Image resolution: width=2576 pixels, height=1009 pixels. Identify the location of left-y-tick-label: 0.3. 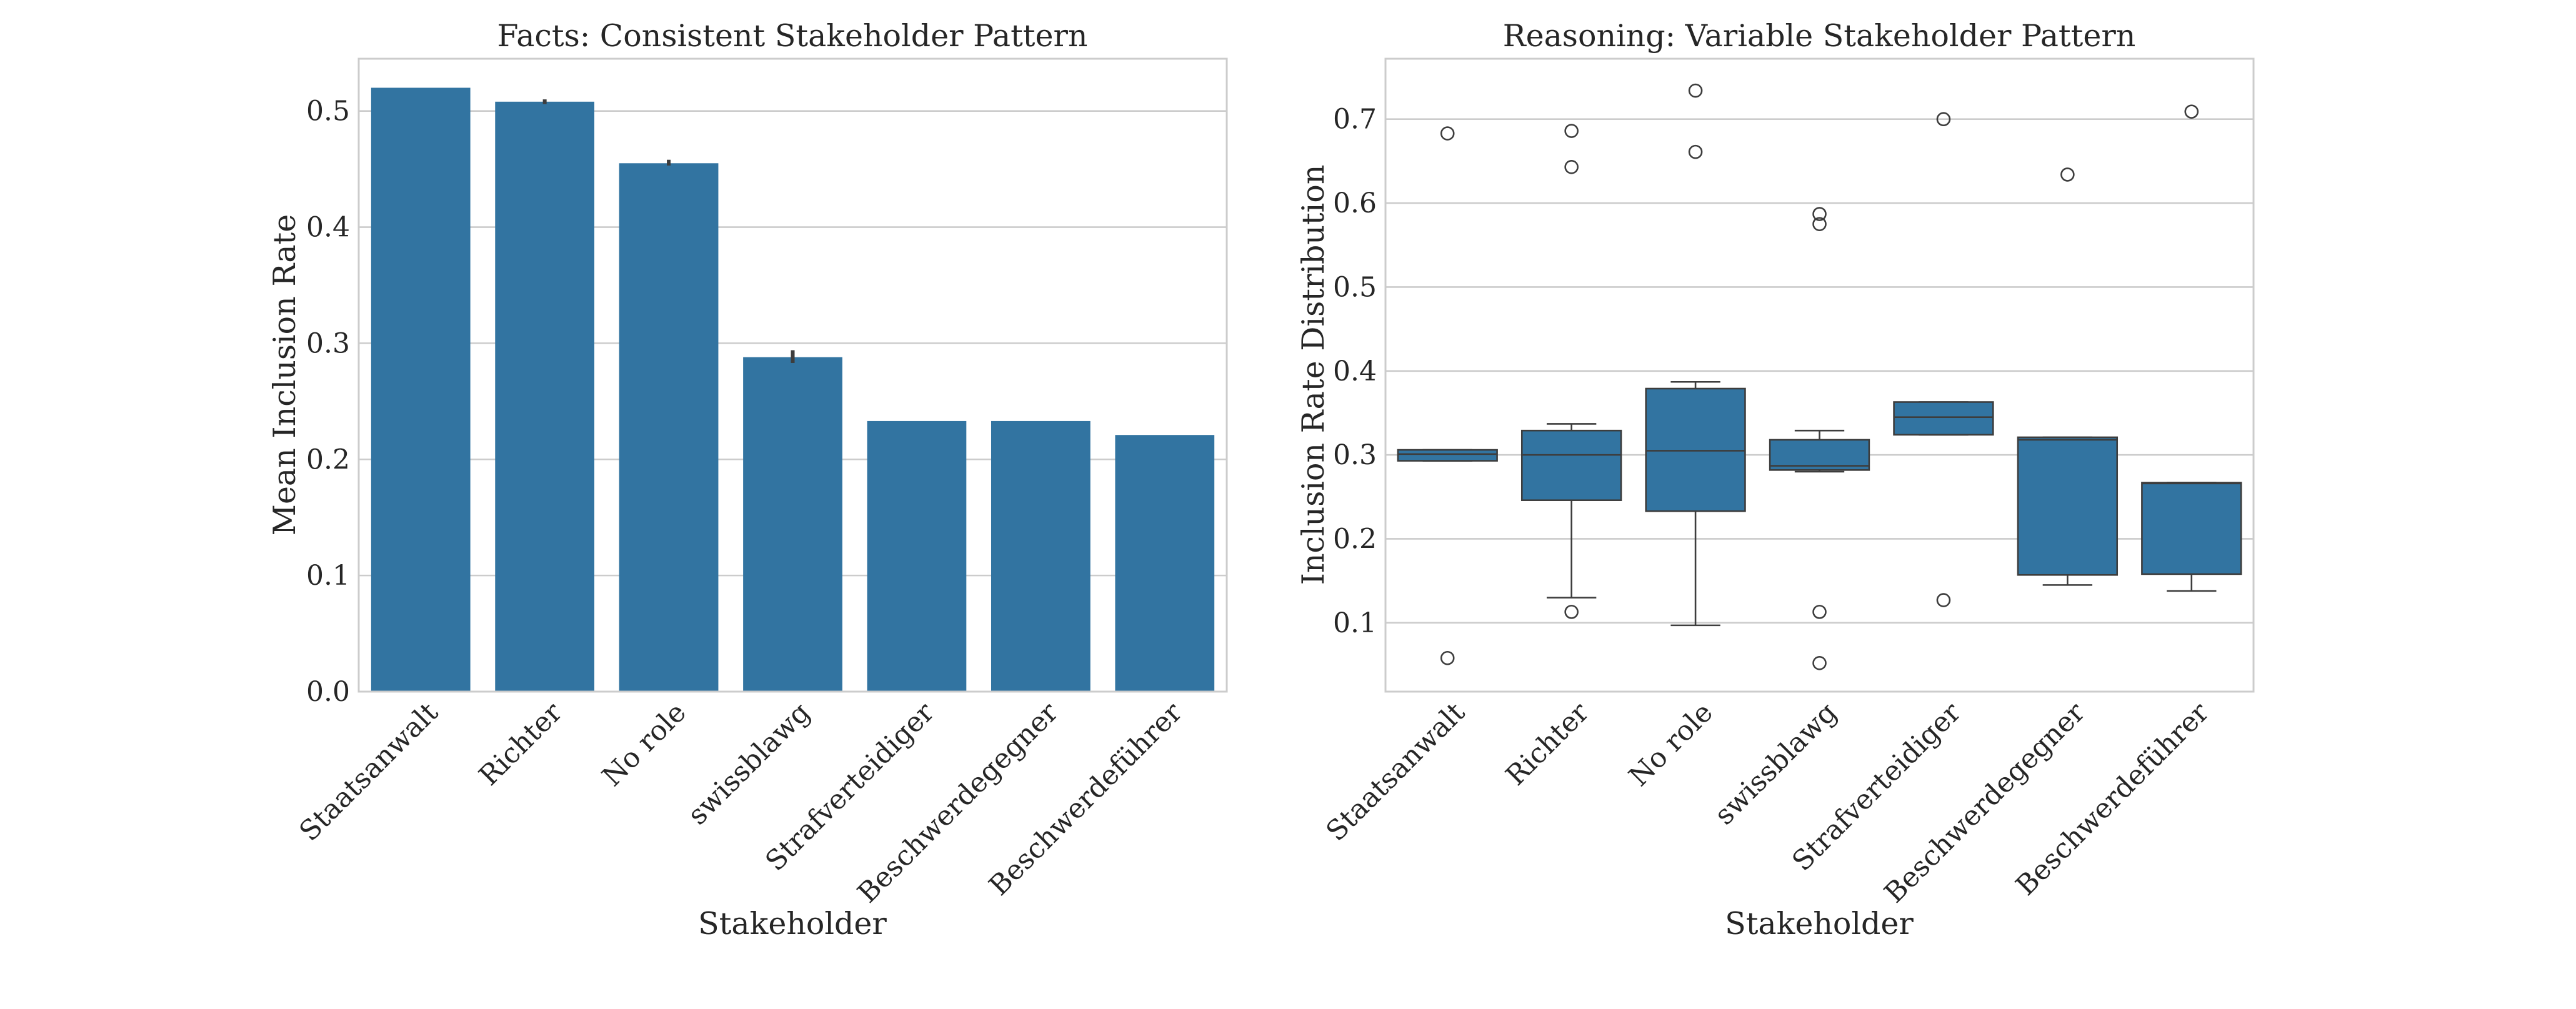
(328, 343).